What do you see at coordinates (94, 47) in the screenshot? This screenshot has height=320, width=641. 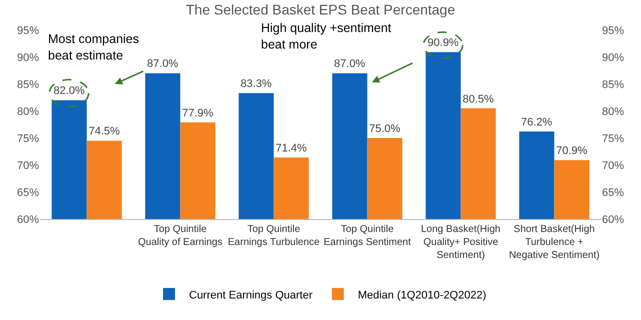 I see `annotation: Most companies beat estimate` at bounding box center [94, 47].